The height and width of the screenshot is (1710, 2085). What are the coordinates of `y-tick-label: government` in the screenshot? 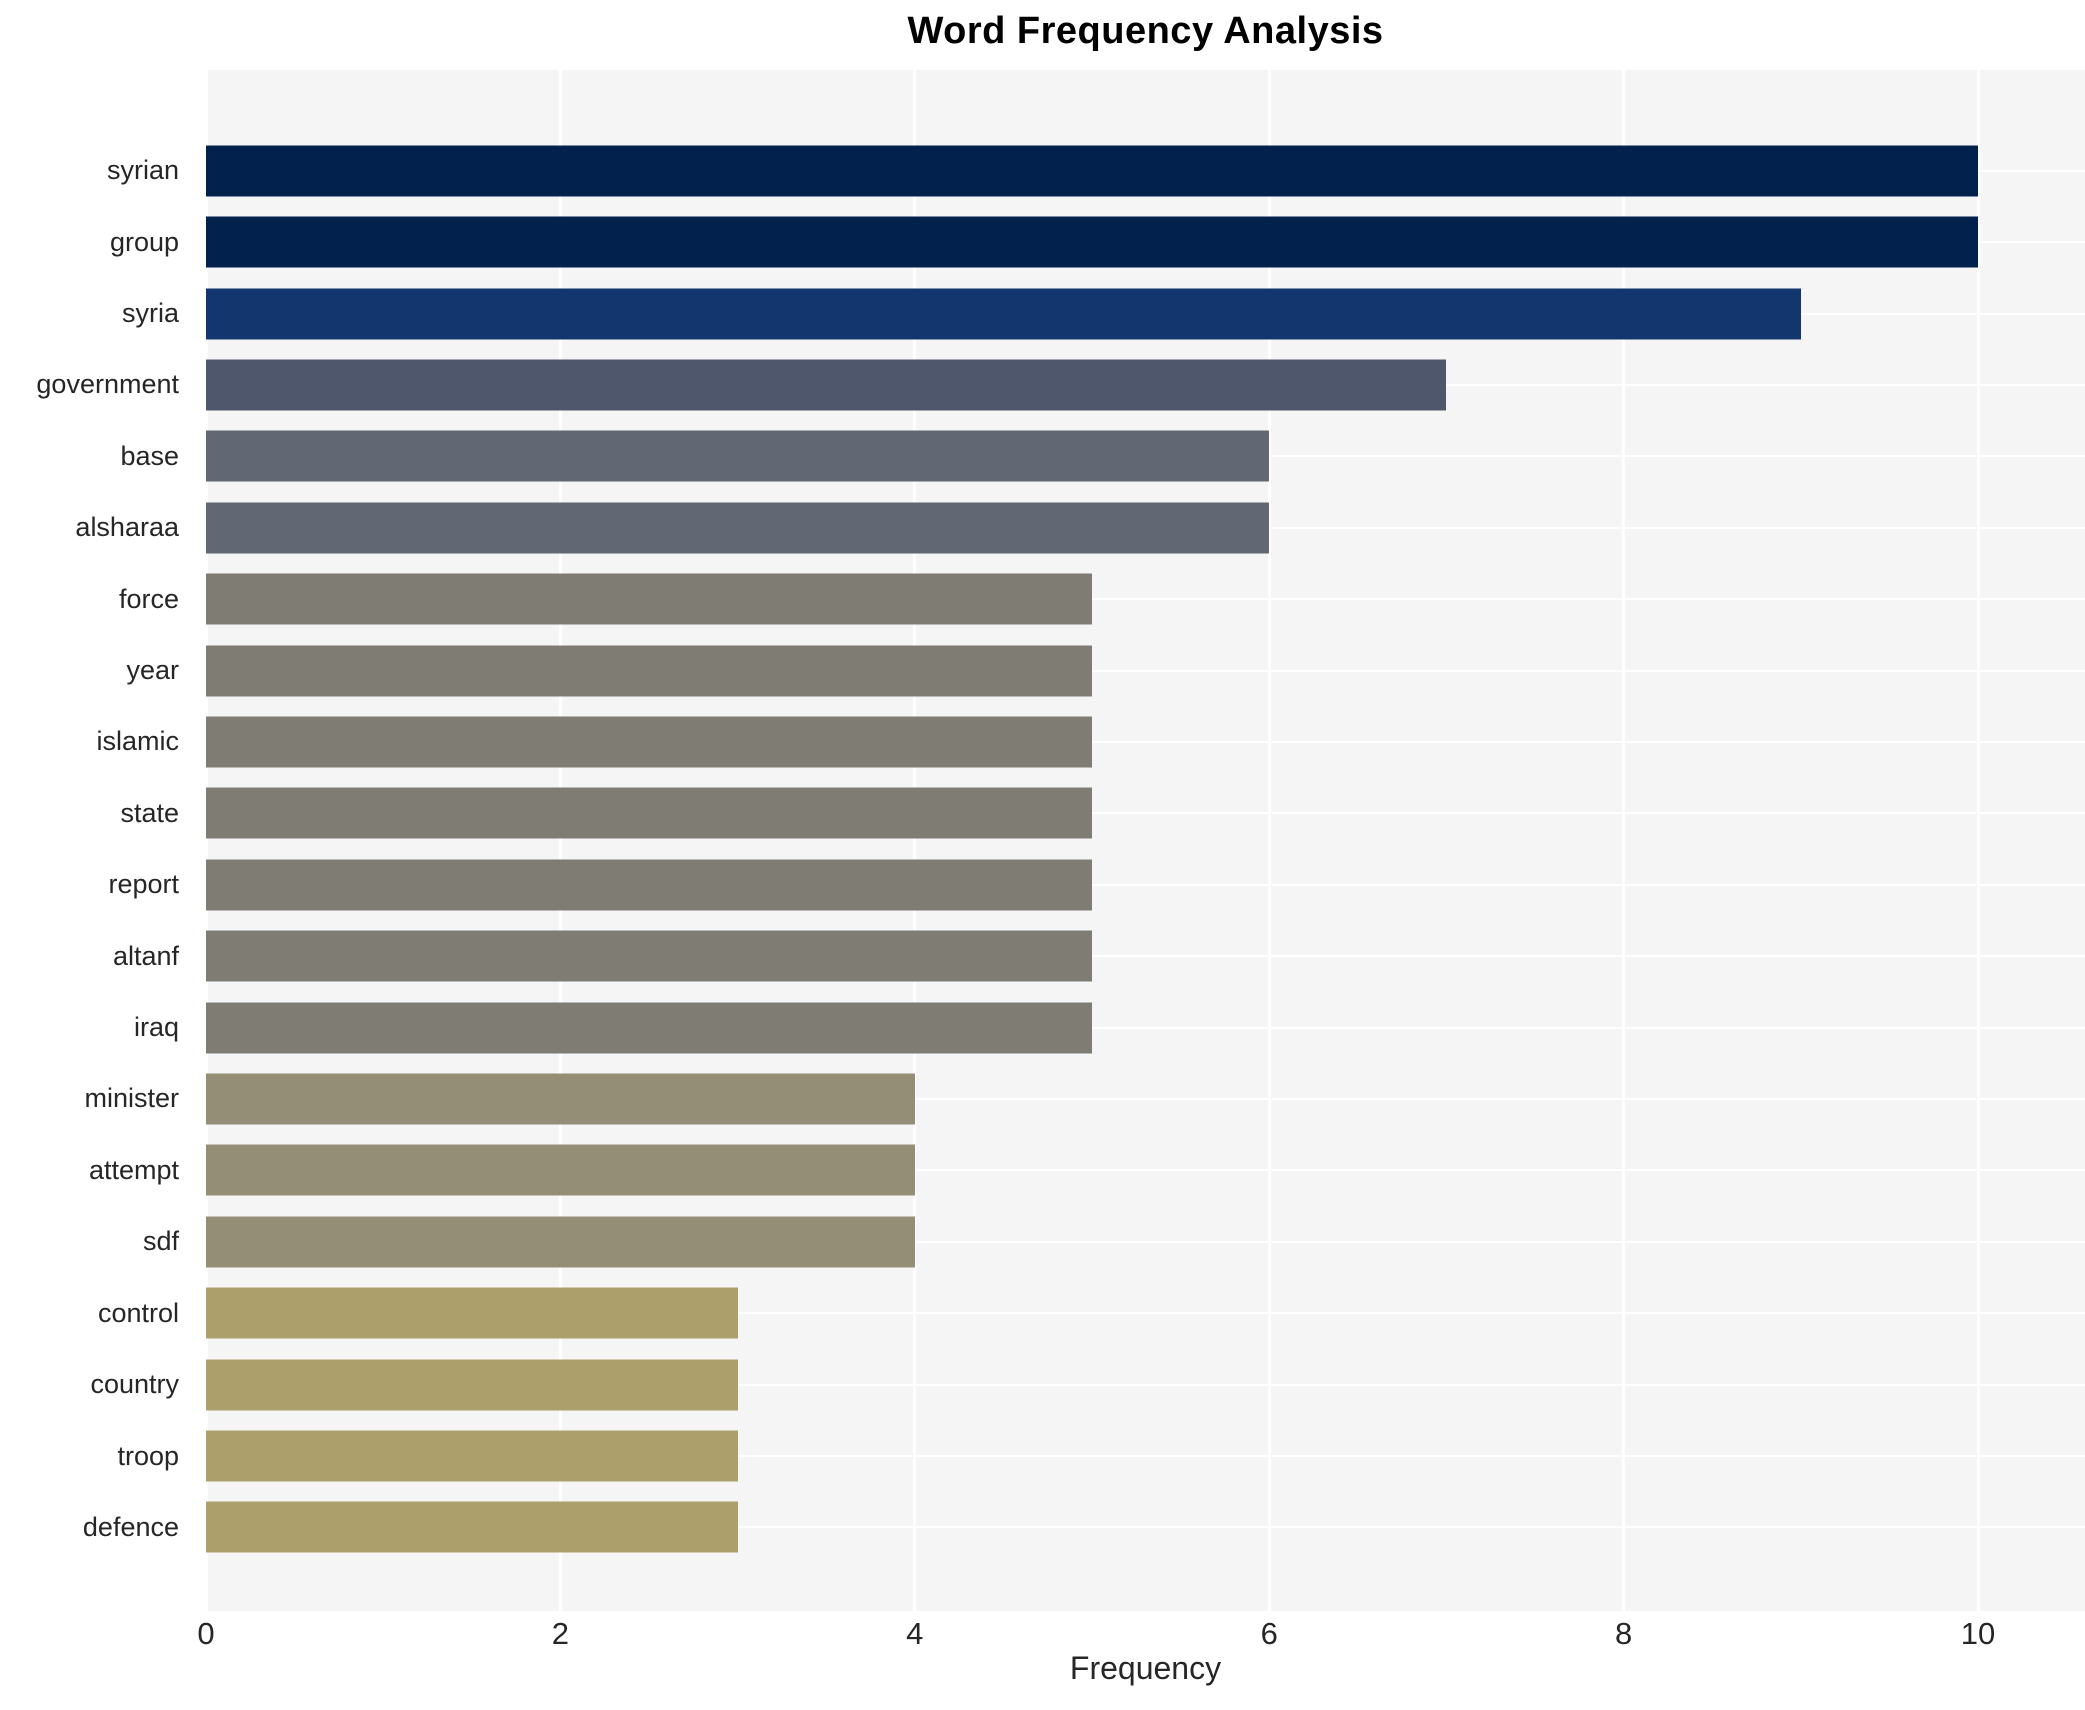 It's located at (107, 384).